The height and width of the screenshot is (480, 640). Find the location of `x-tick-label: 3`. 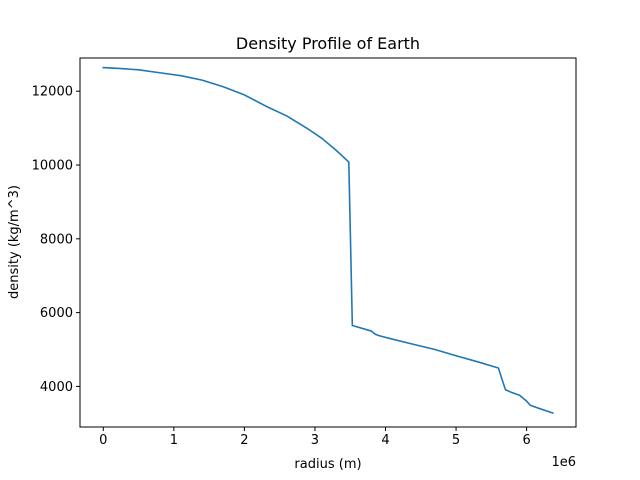

x-tick-label: 3 is located at coordinates (315, 440).